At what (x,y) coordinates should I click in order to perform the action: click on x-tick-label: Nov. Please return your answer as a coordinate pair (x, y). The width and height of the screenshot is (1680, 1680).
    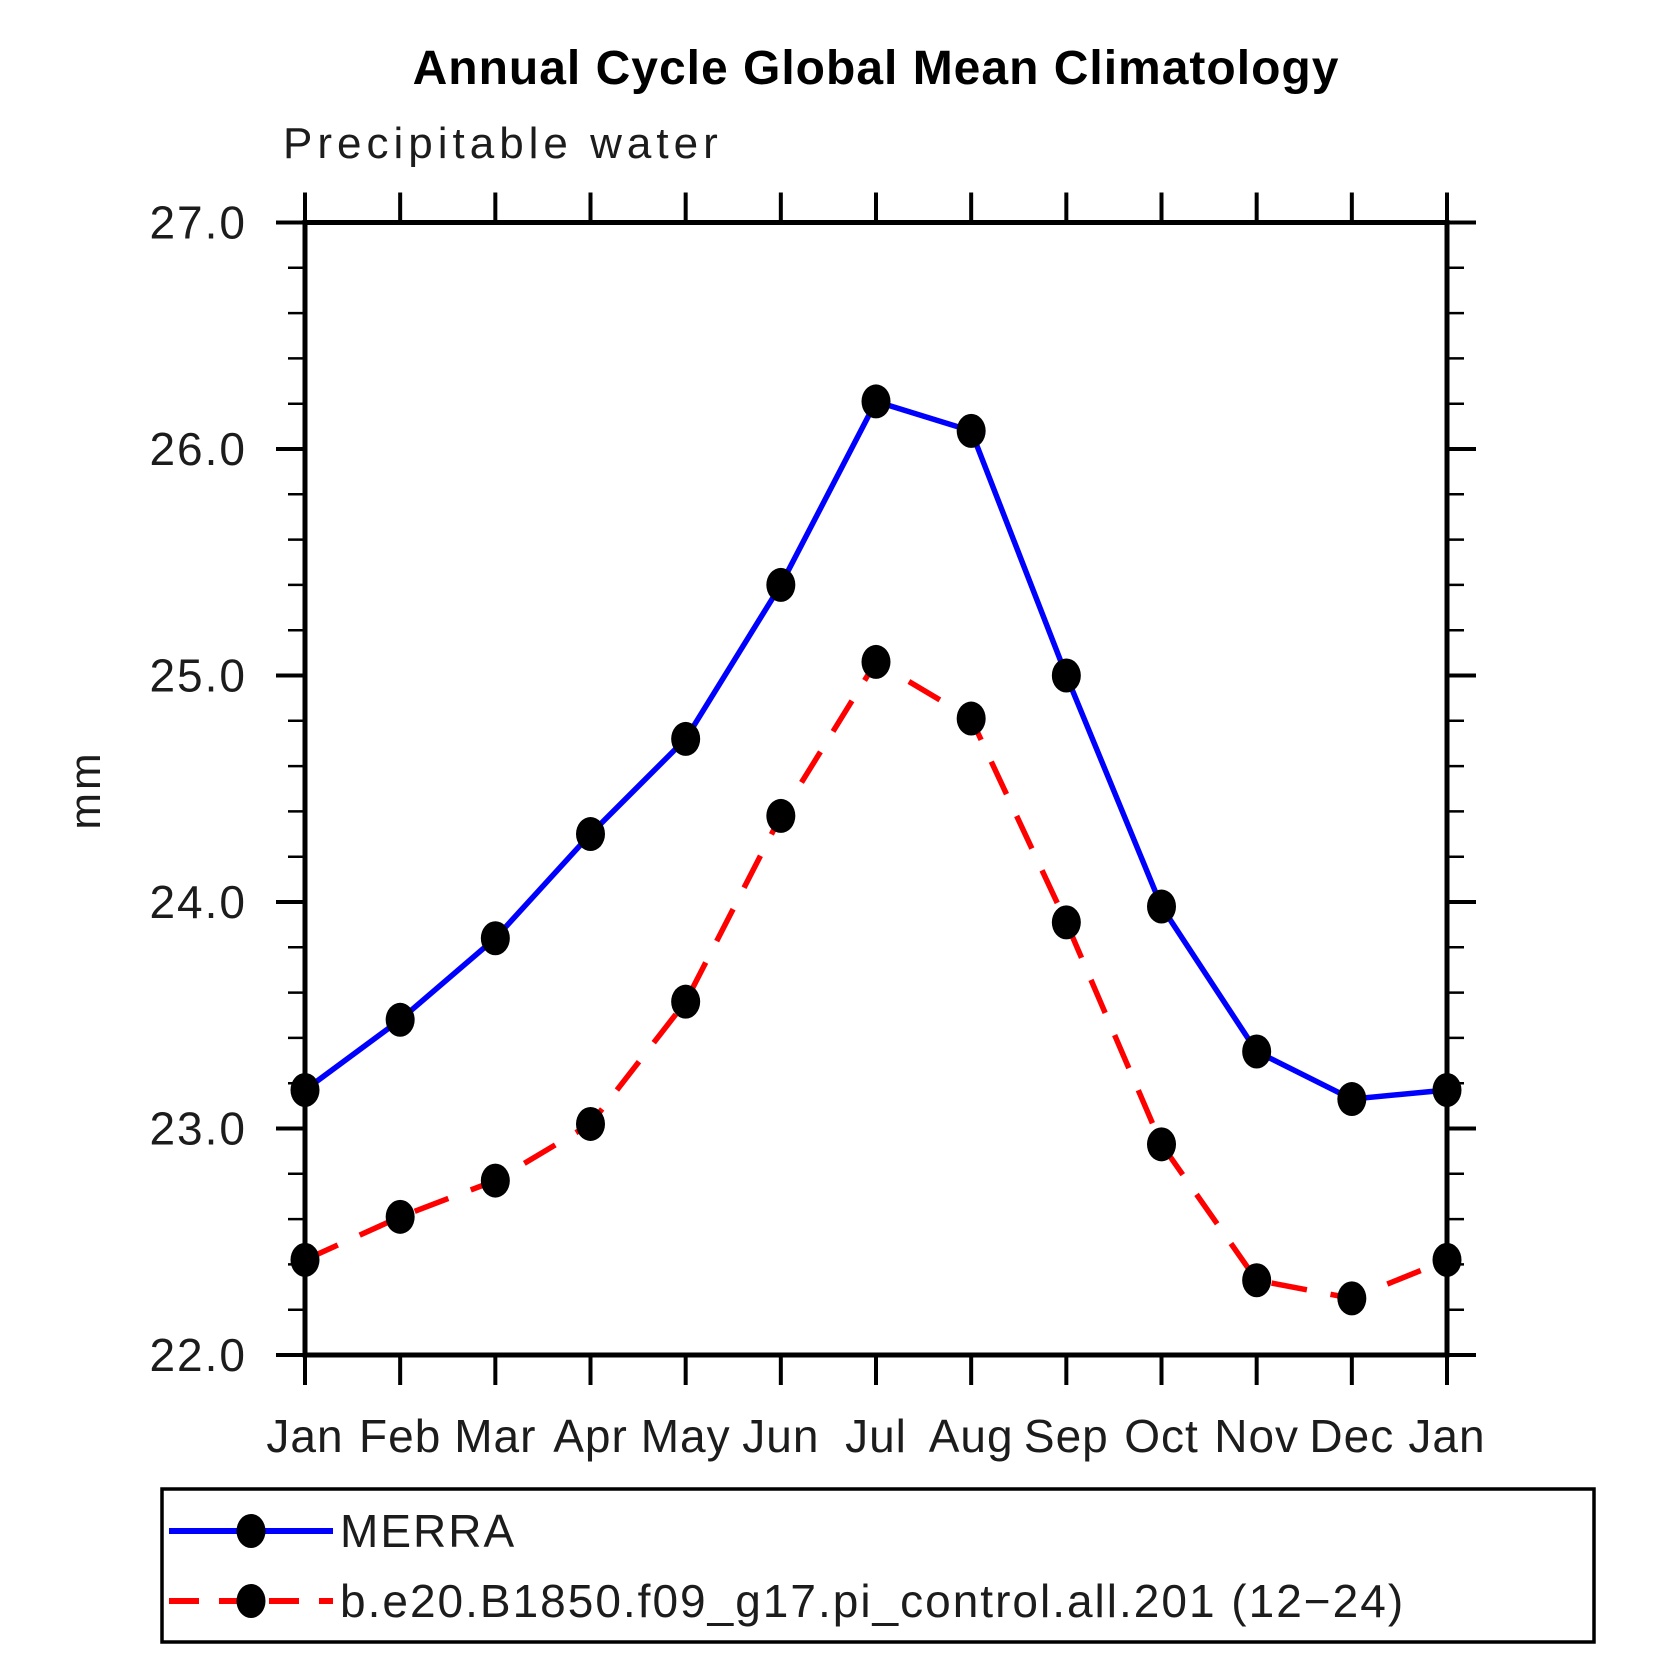
    Looking at the image, I should click on (1256, 1436).